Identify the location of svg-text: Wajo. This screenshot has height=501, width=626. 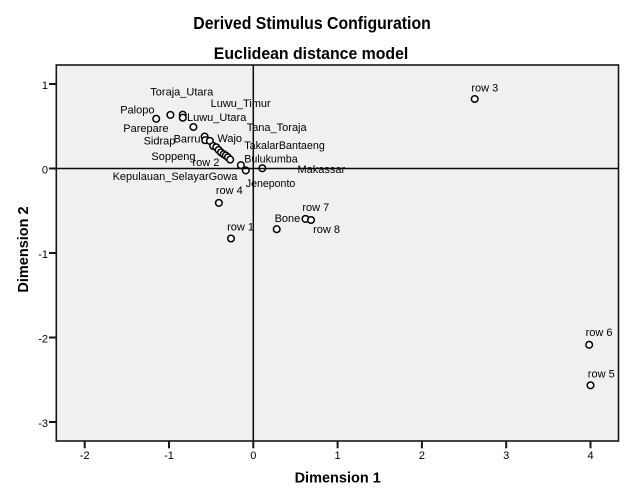
(229, 139).